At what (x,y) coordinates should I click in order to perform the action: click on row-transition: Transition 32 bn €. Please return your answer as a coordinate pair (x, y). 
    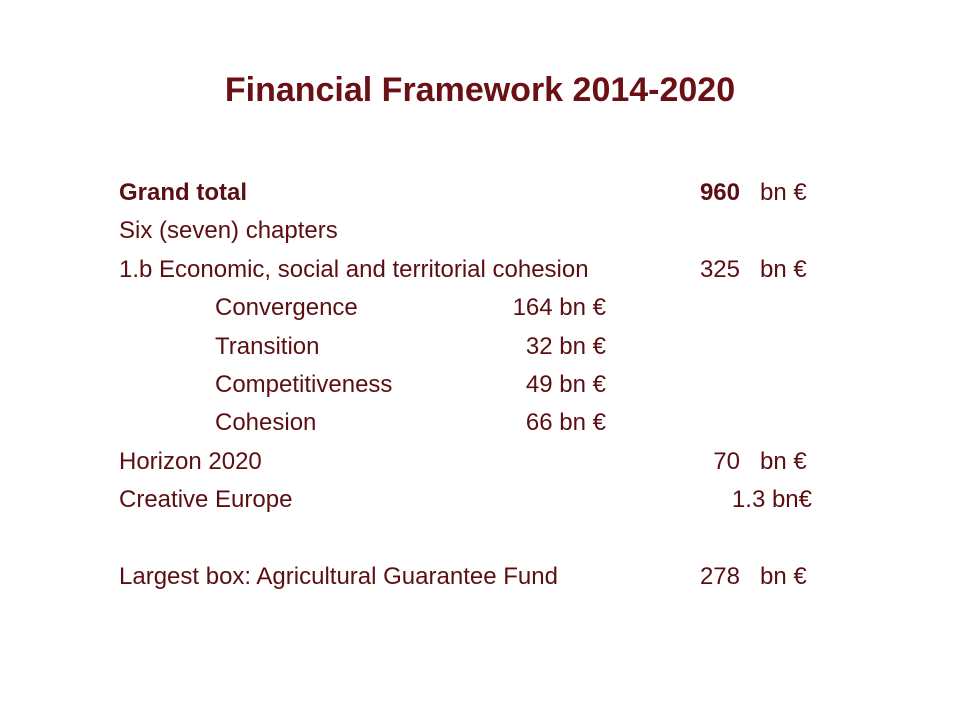
    Looking at the image, I should click on (480, 347).